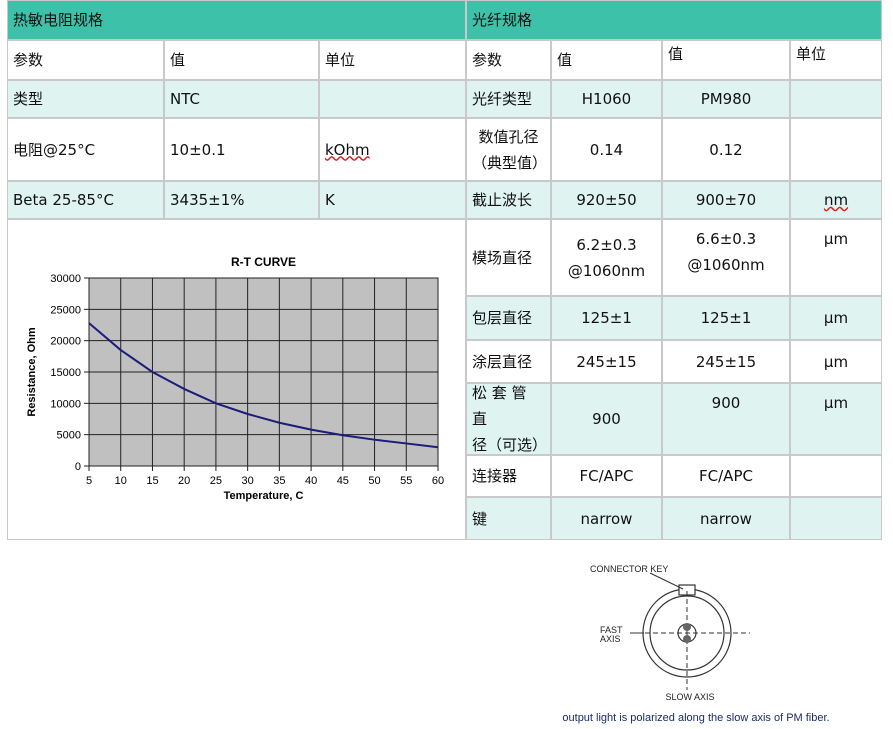 The height and width of the screenshot is (729, 893). Describe the element at coordinates (606, 257) in the screenshot. I see `table-cell: 6.2±0.3 @1060nm` at that location.